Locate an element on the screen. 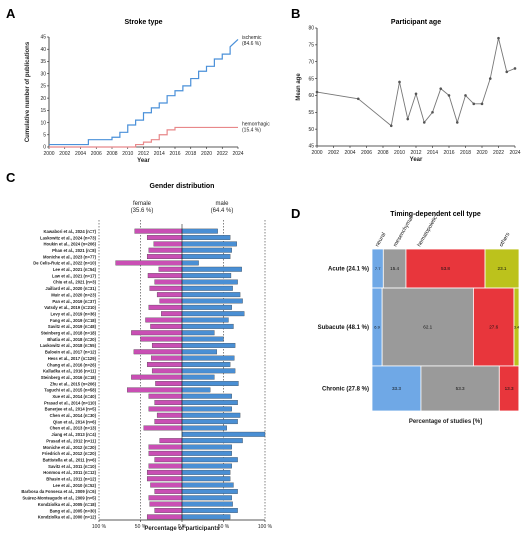  study-label: Taguchi et al., 2015 (n=58) is located at coordinates (70, 390).